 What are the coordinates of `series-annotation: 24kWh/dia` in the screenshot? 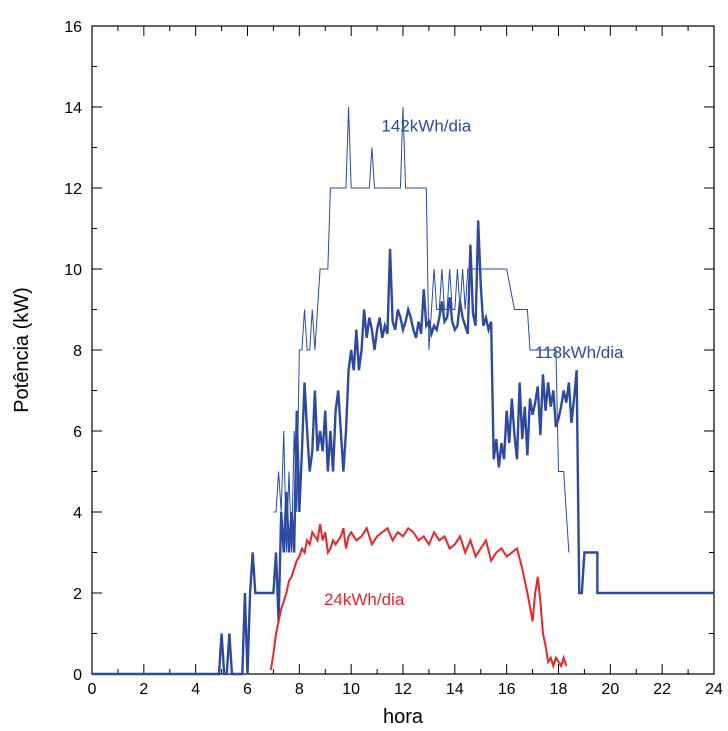 It's located at (364, 599).